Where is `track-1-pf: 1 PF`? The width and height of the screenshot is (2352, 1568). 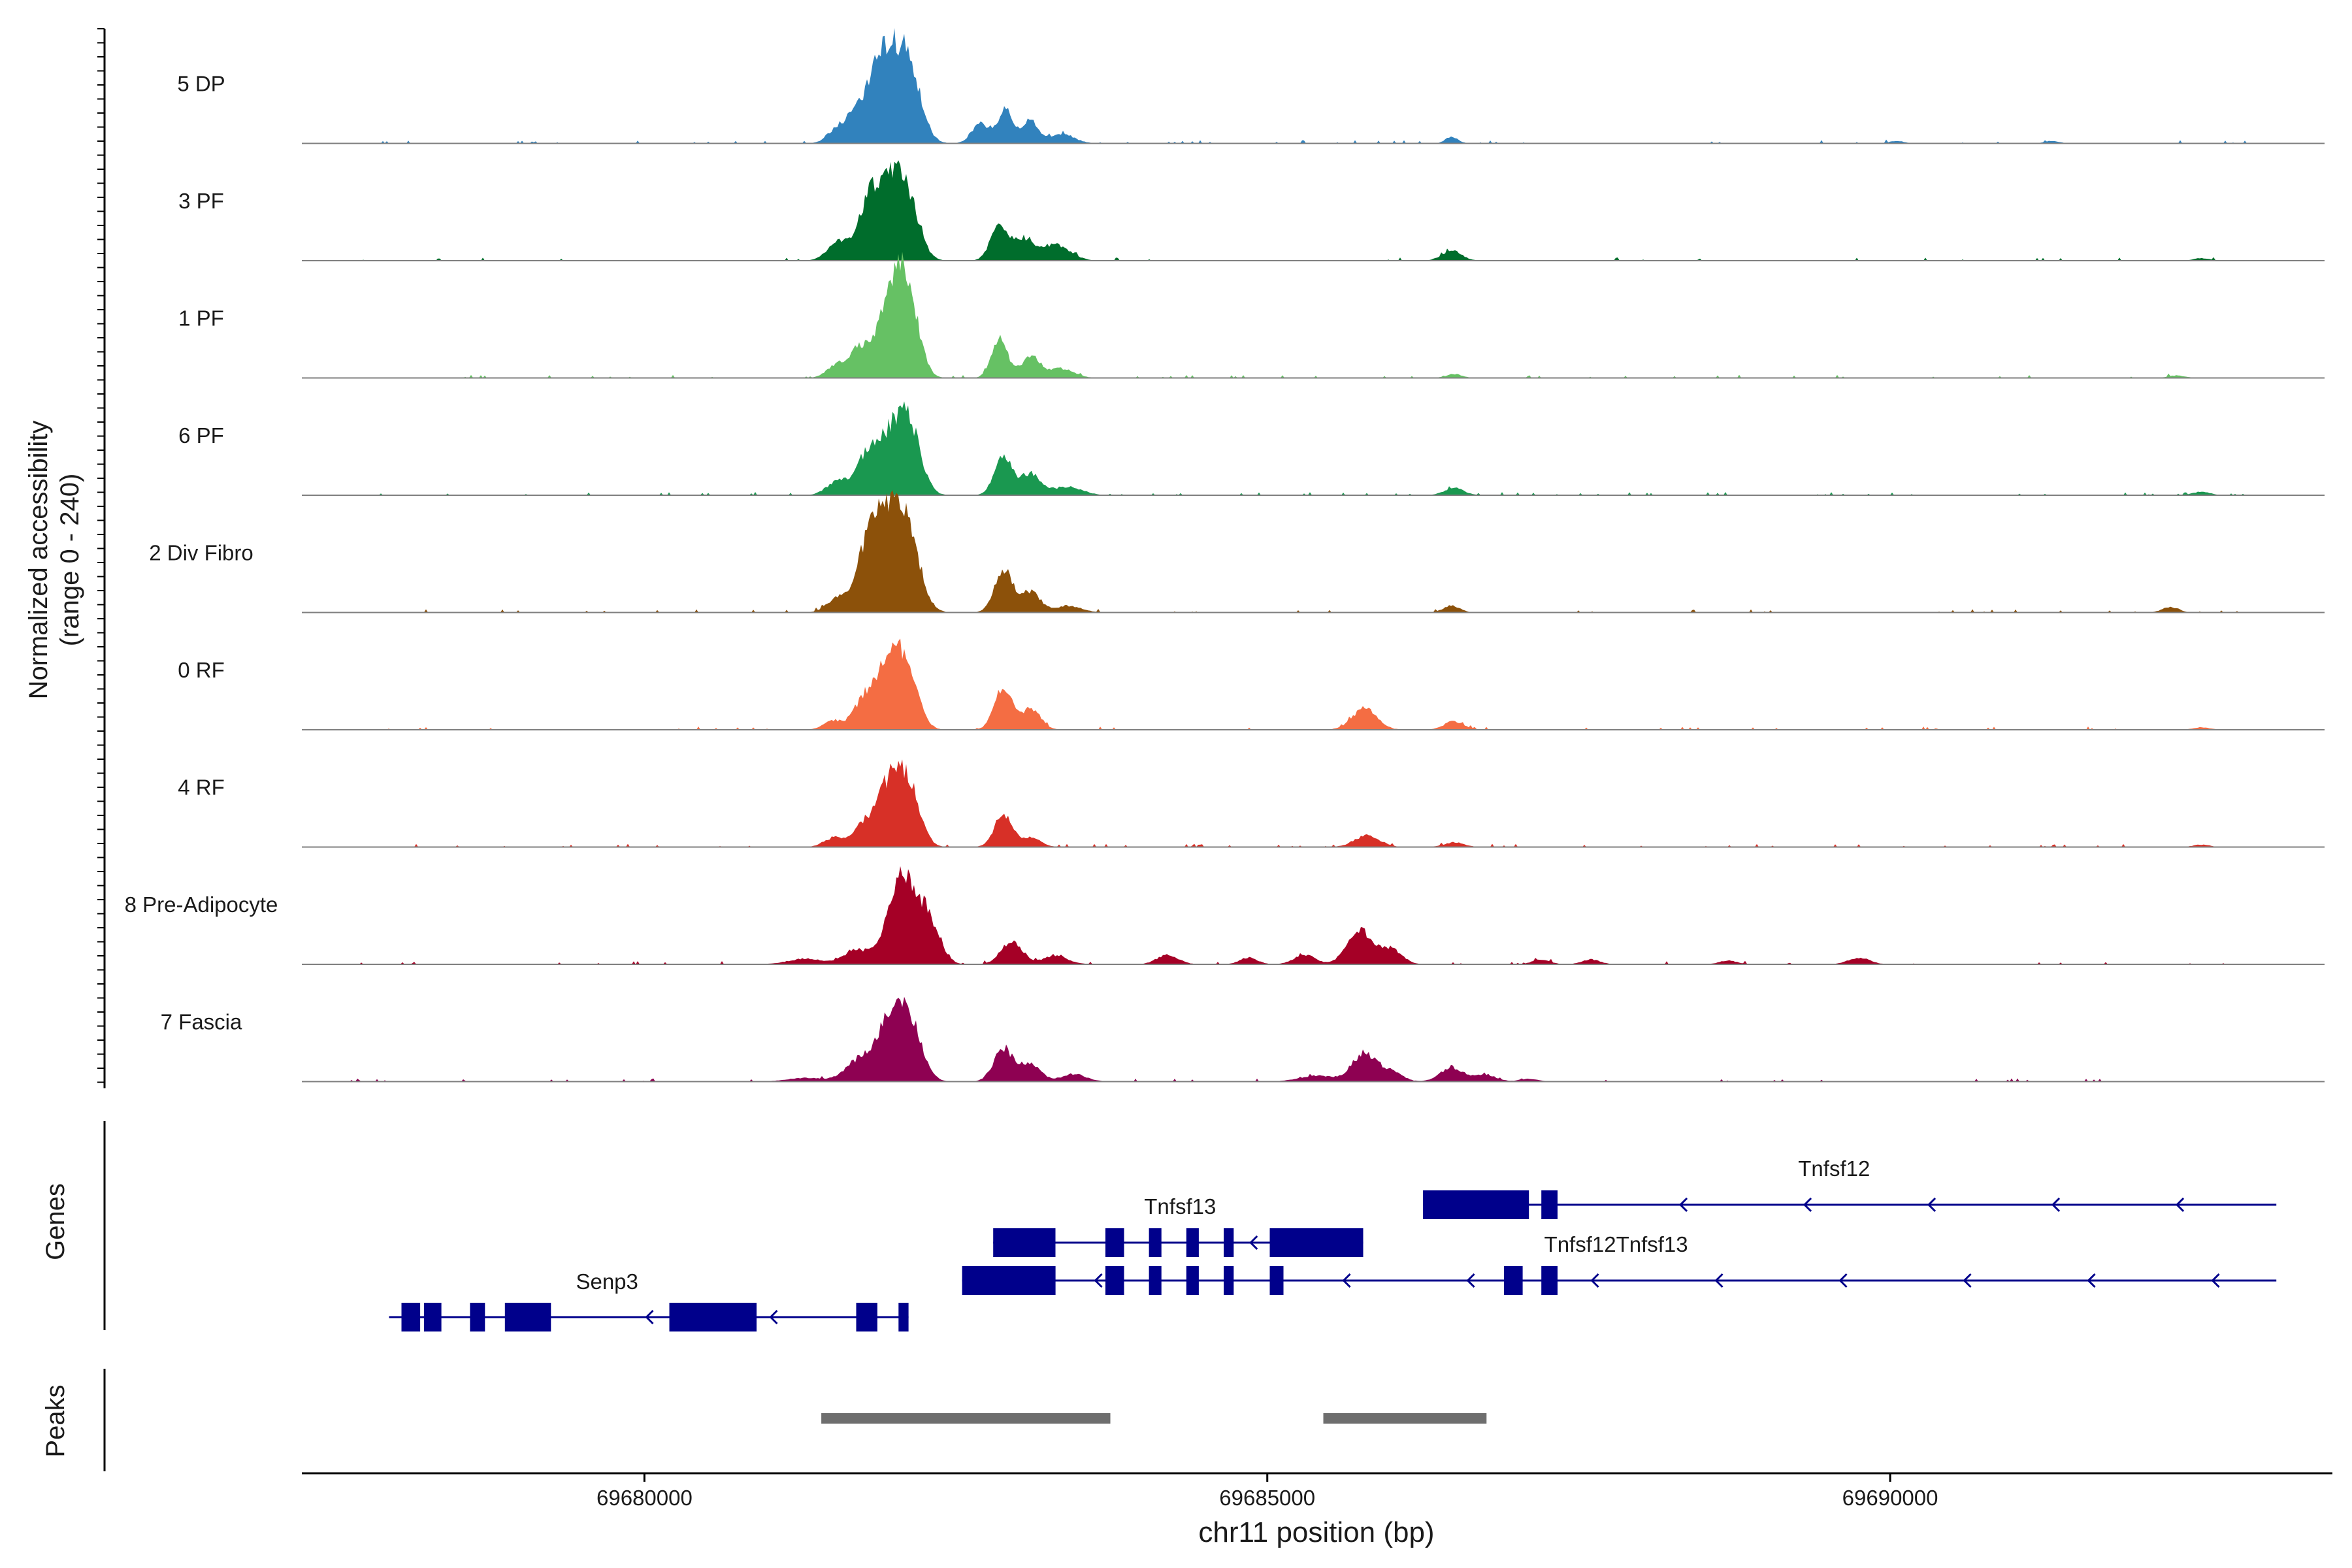
track-1-pf: 1 PF is located at coordinates (1251, 315).